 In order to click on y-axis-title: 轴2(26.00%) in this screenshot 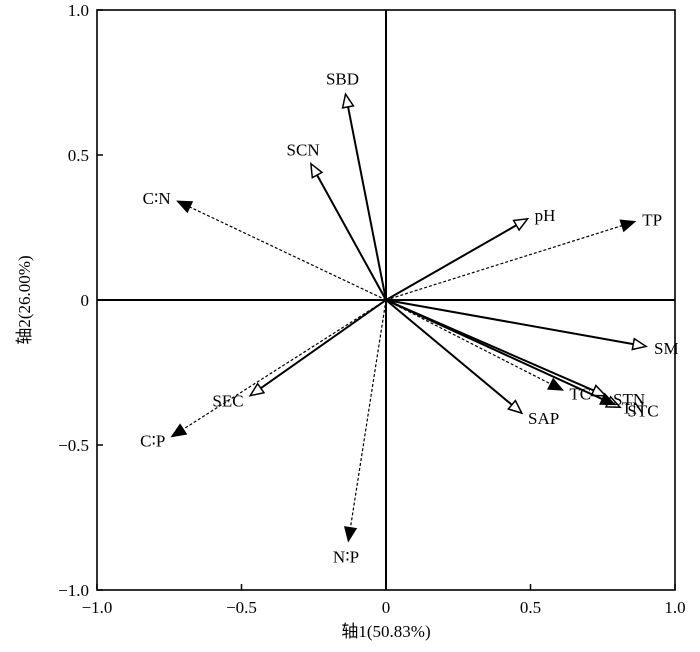, I will do `click(24, 299)`.